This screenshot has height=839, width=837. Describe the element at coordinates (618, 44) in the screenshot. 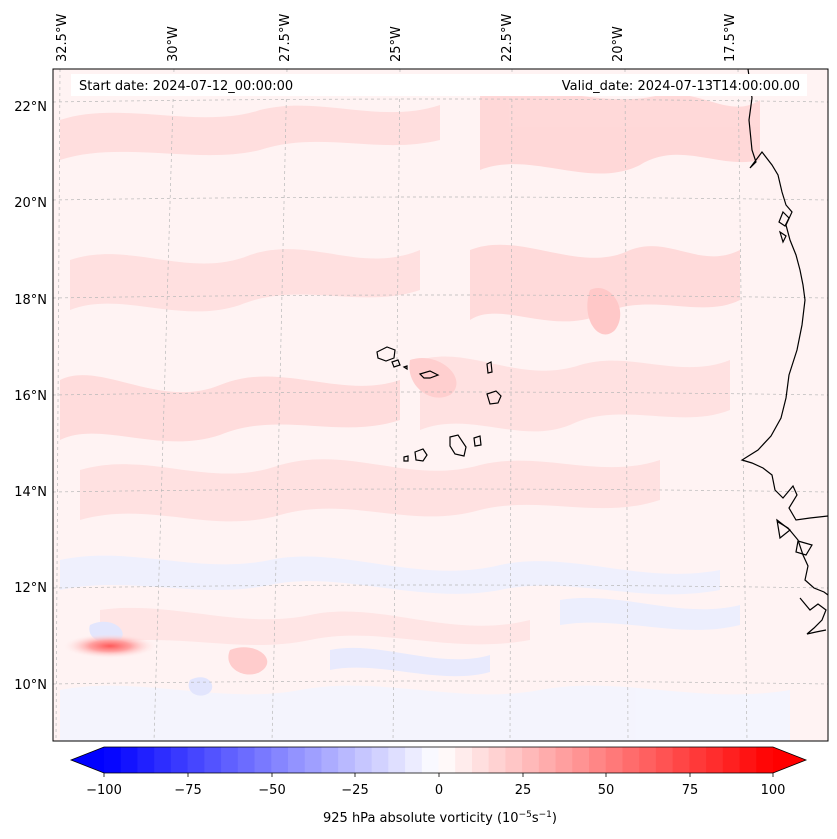

I see `lon-label: 20°W` at that location.